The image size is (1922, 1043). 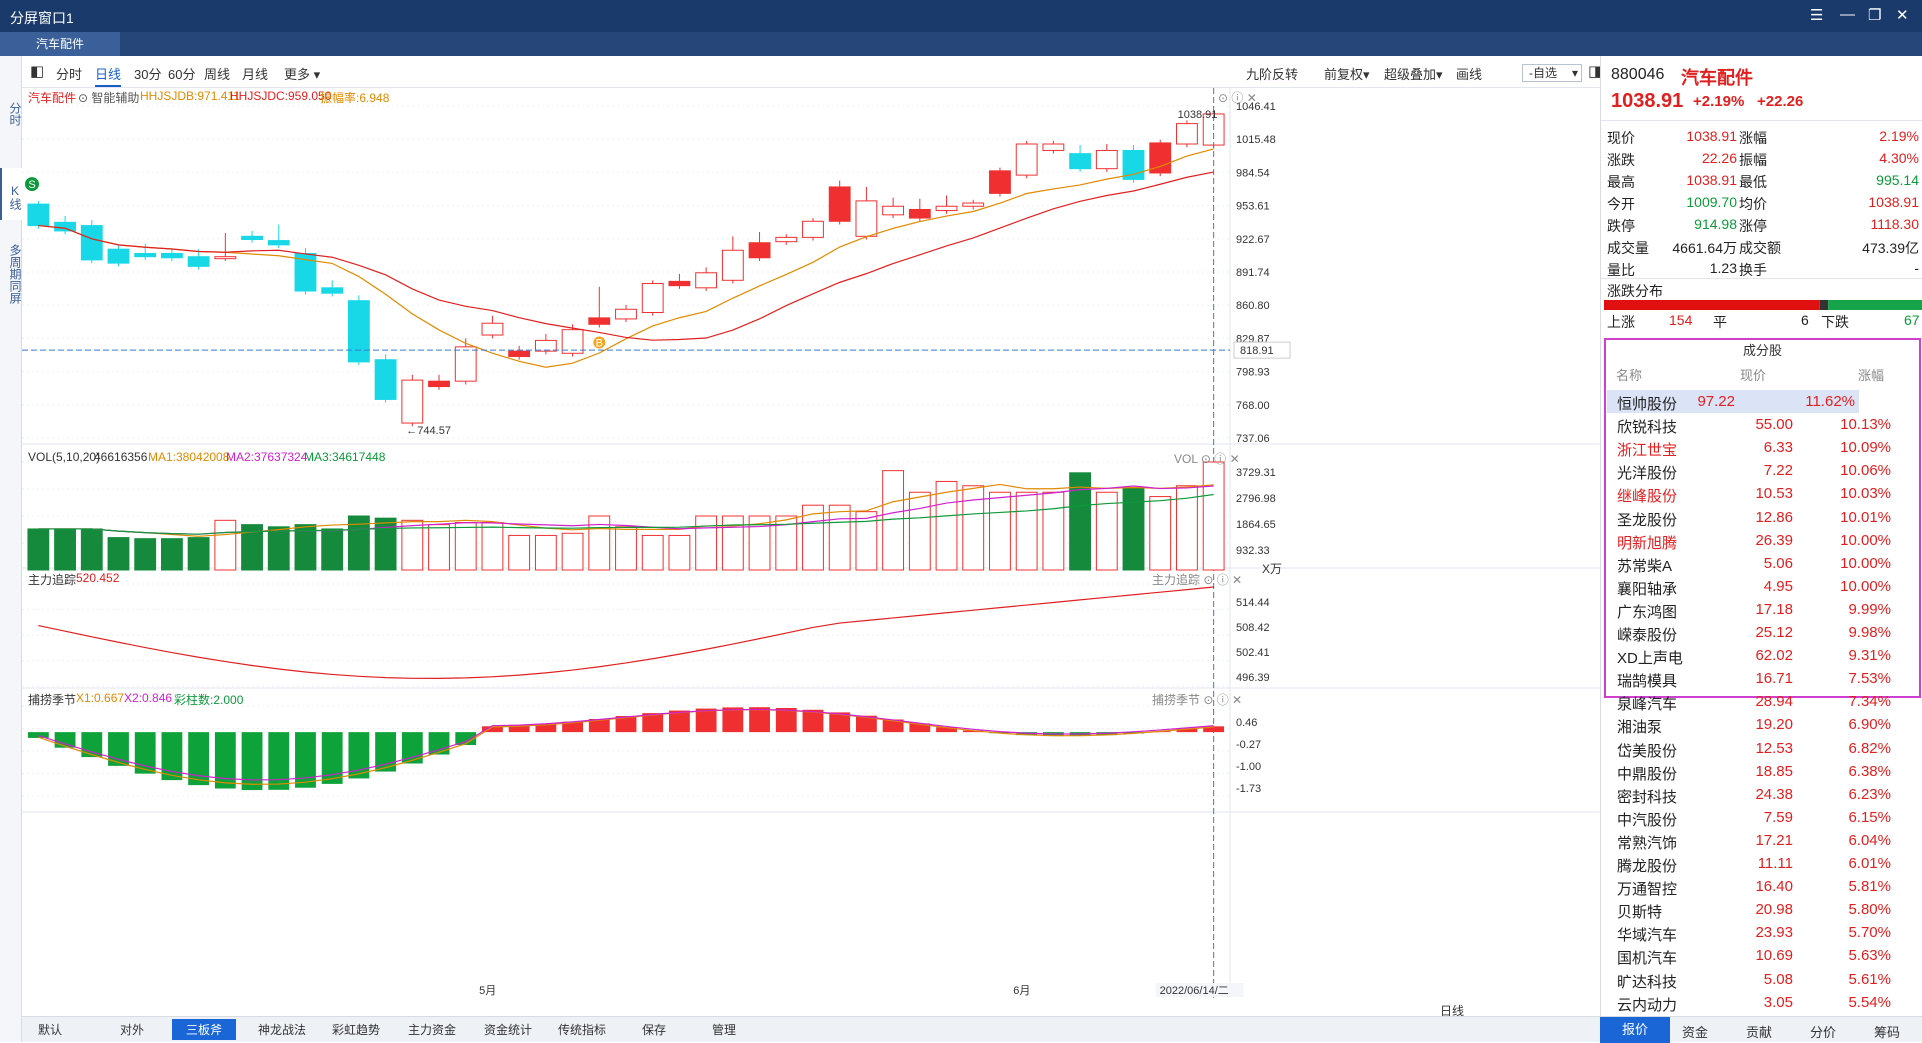 I want to click on sidebar-toggle-icon: ◧, so click(x=37, y=71).